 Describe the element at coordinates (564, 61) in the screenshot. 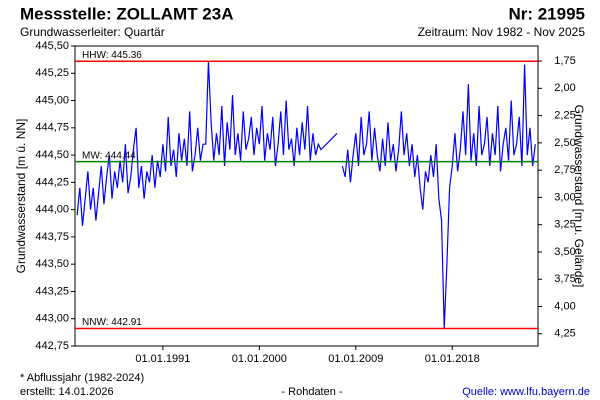

I see `y2-tick-label: 1,75` at that location.